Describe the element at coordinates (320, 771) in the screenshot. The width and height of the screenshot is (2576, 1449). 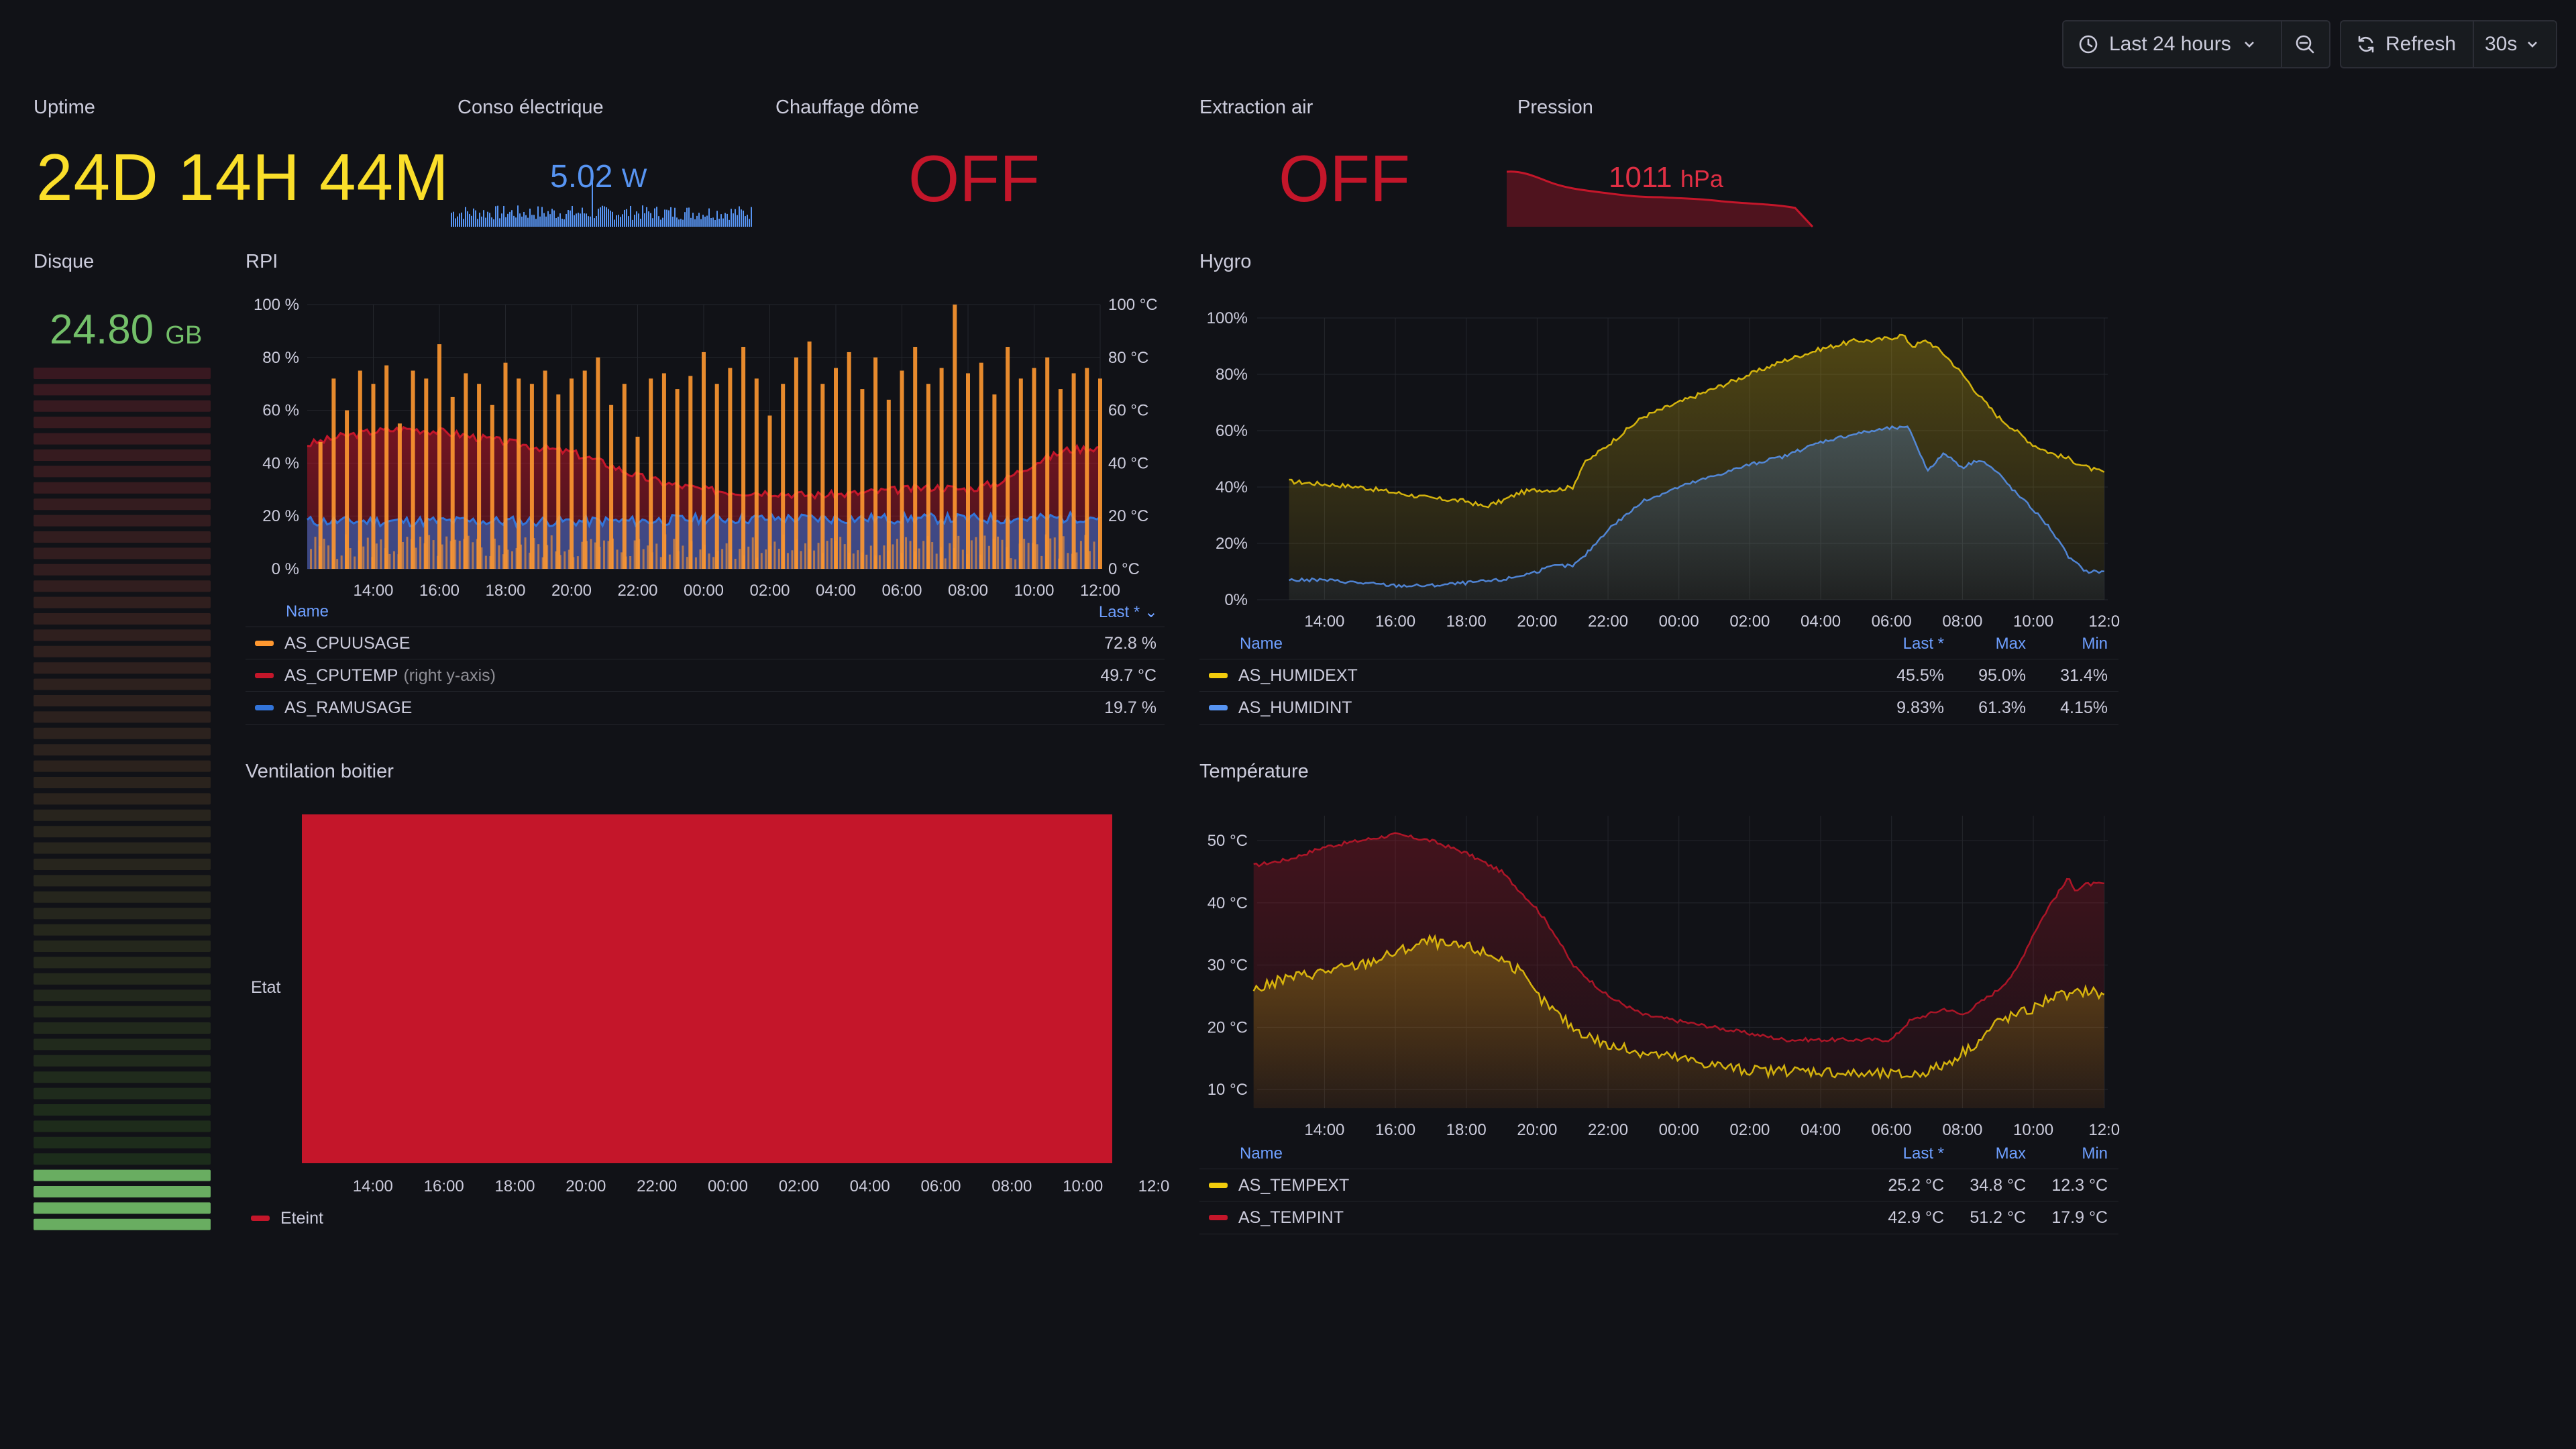
I see `ventilation-title: Ventilation boitier` at that location.